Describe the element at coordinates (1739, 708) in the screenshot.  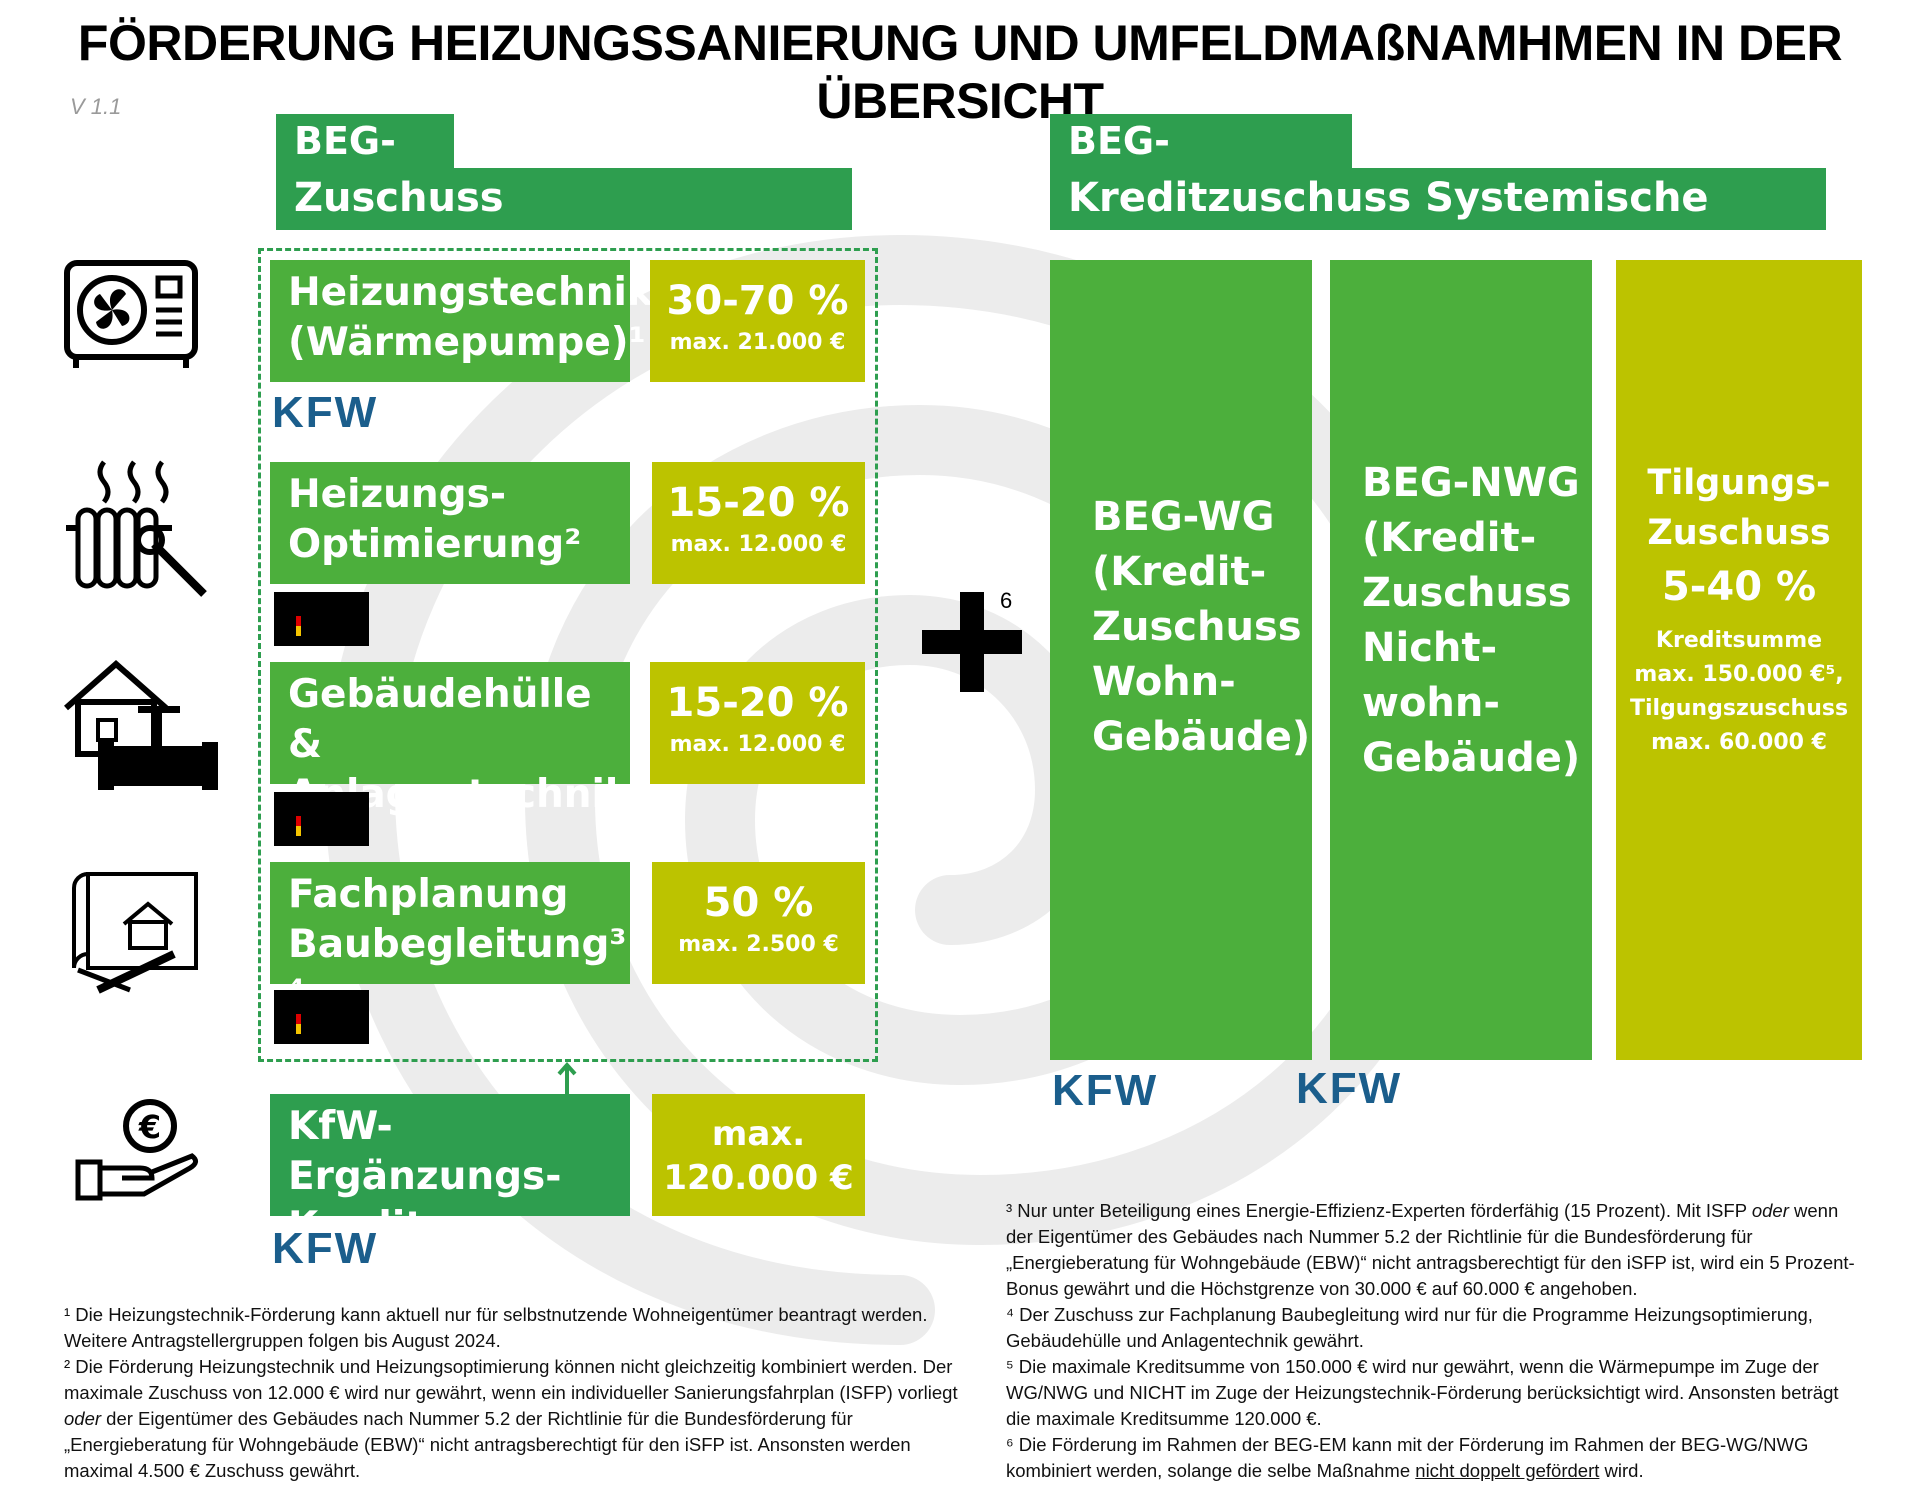
I see `tilgung-detail: Tilgungszuschuss` at that location.